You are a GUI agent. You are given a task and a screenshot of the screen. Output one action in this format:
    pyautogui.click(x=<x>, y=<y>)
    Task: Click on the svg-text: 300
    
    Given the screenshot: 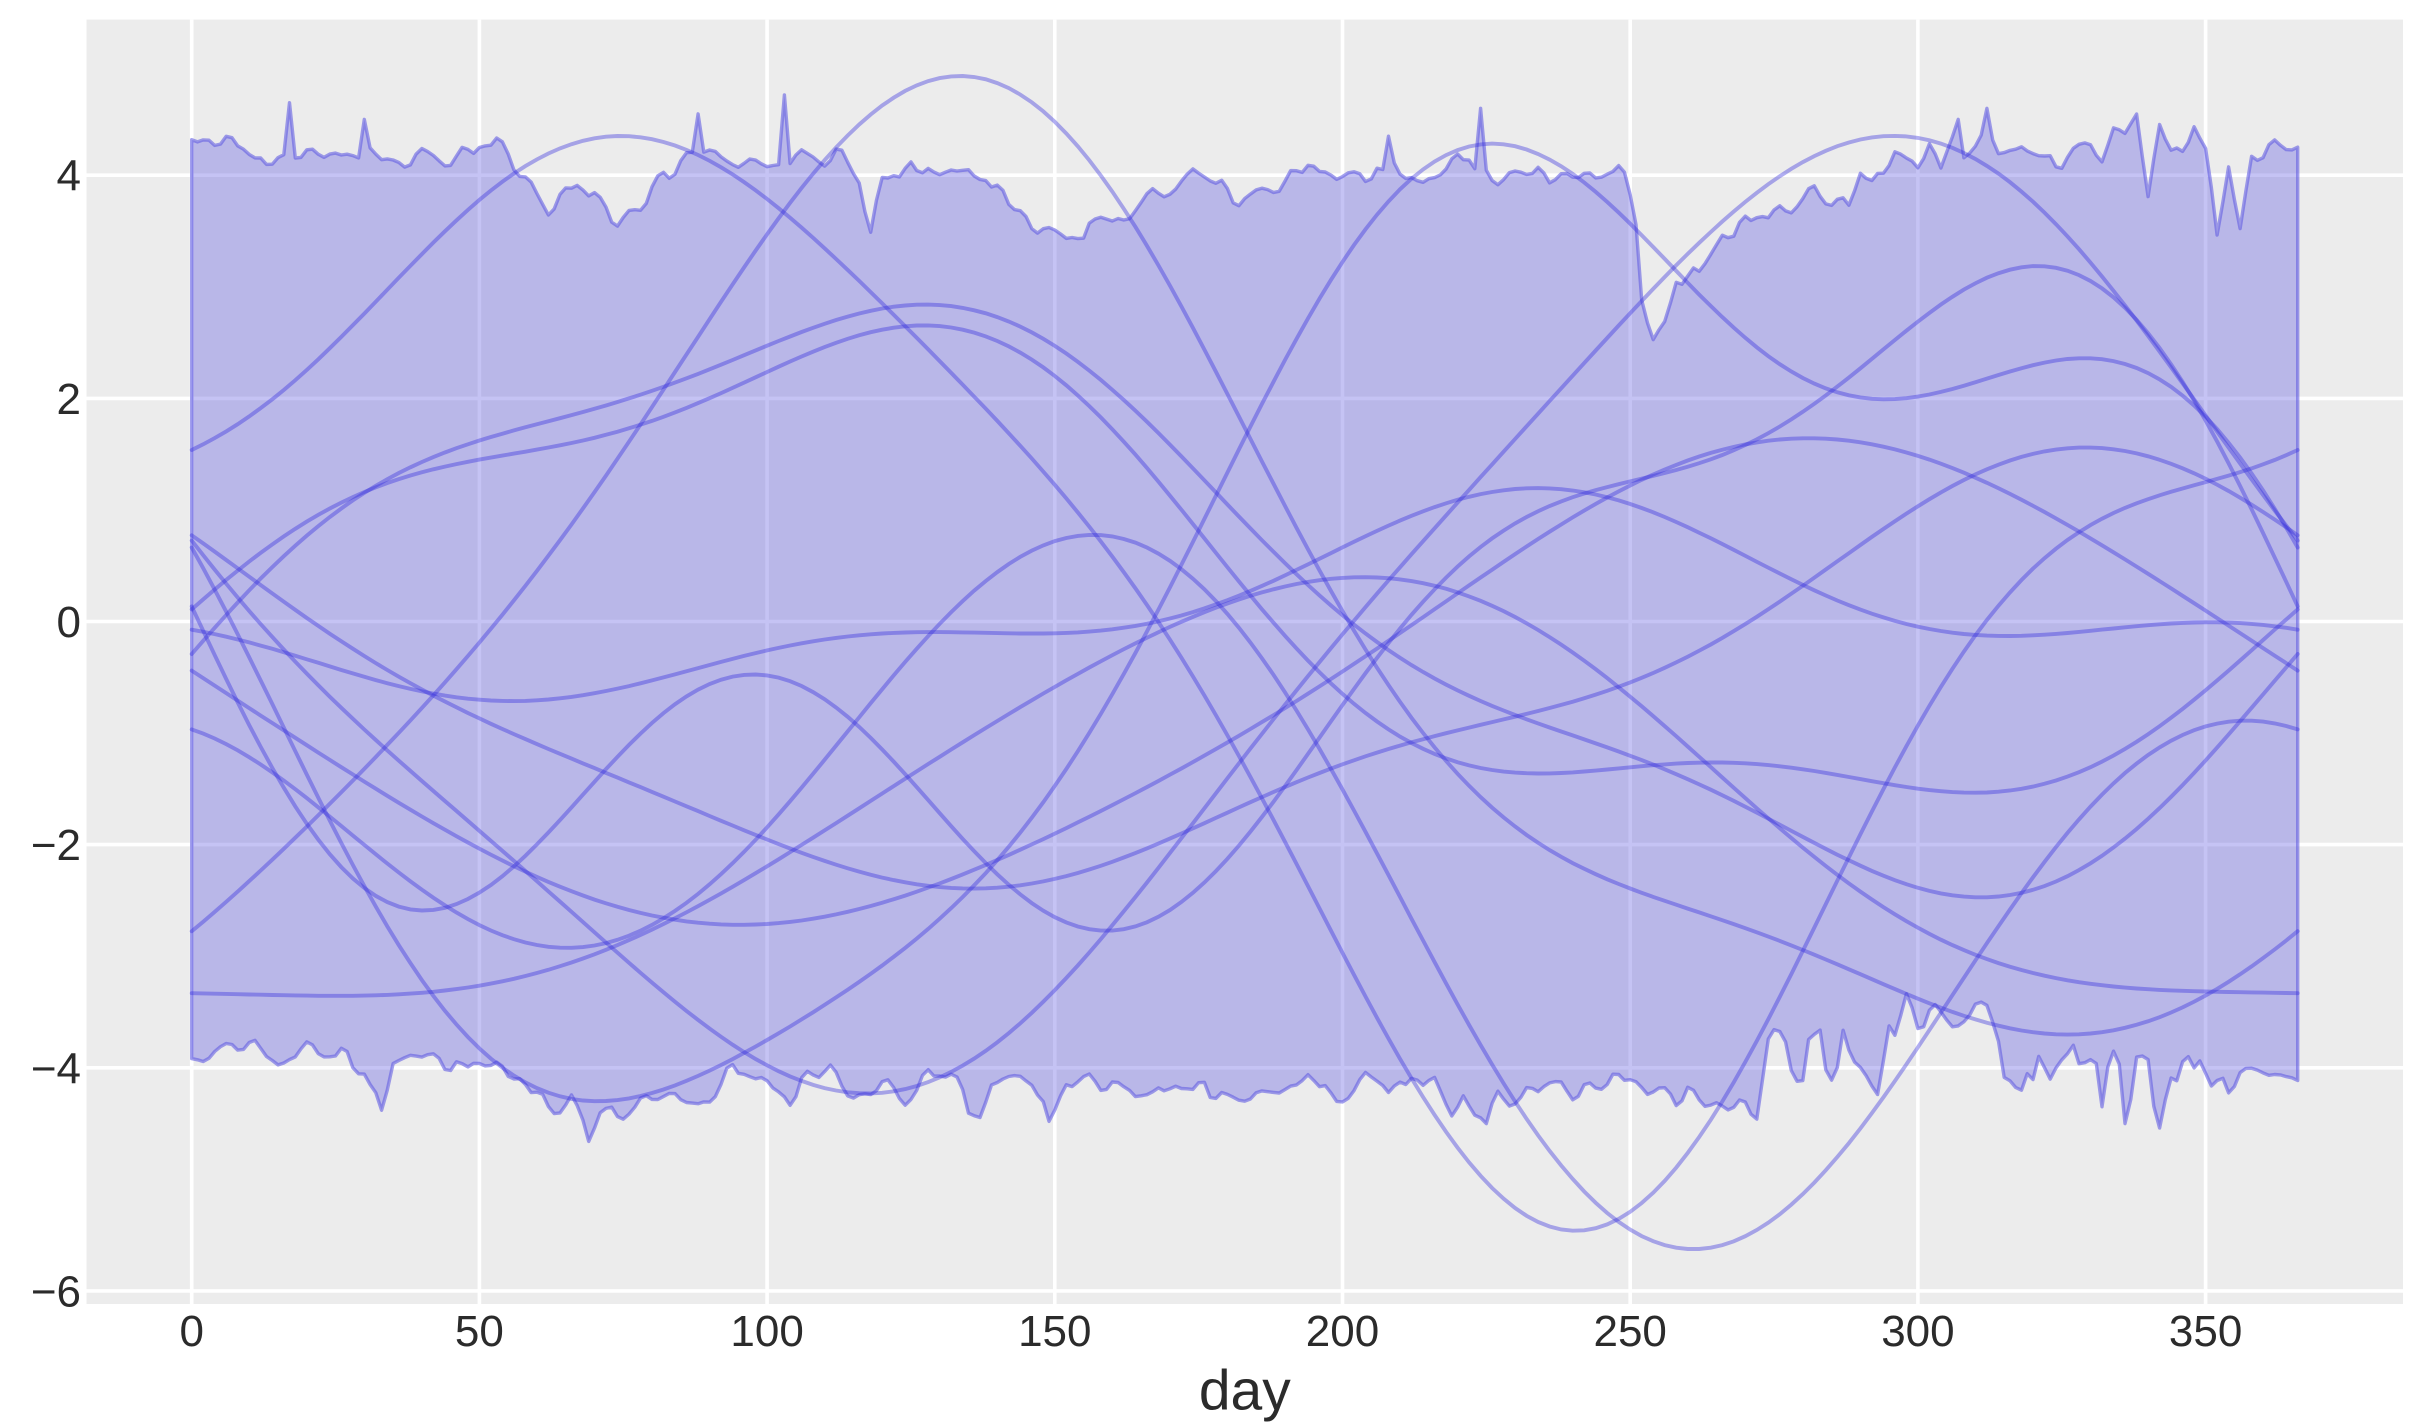 What is the action you would take?
    pyautogui.click(x=1917, y=1331)
    